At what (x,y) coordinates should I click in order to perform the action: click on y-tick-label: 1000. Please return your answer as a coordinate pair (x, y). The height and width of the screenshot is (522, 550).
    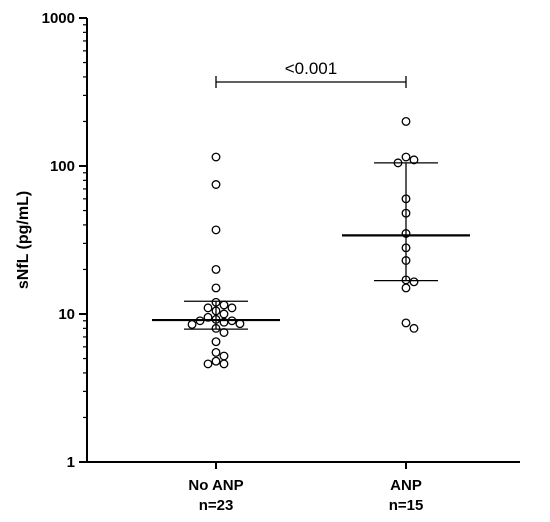
    Looking at the image, I should click on (58, 18).